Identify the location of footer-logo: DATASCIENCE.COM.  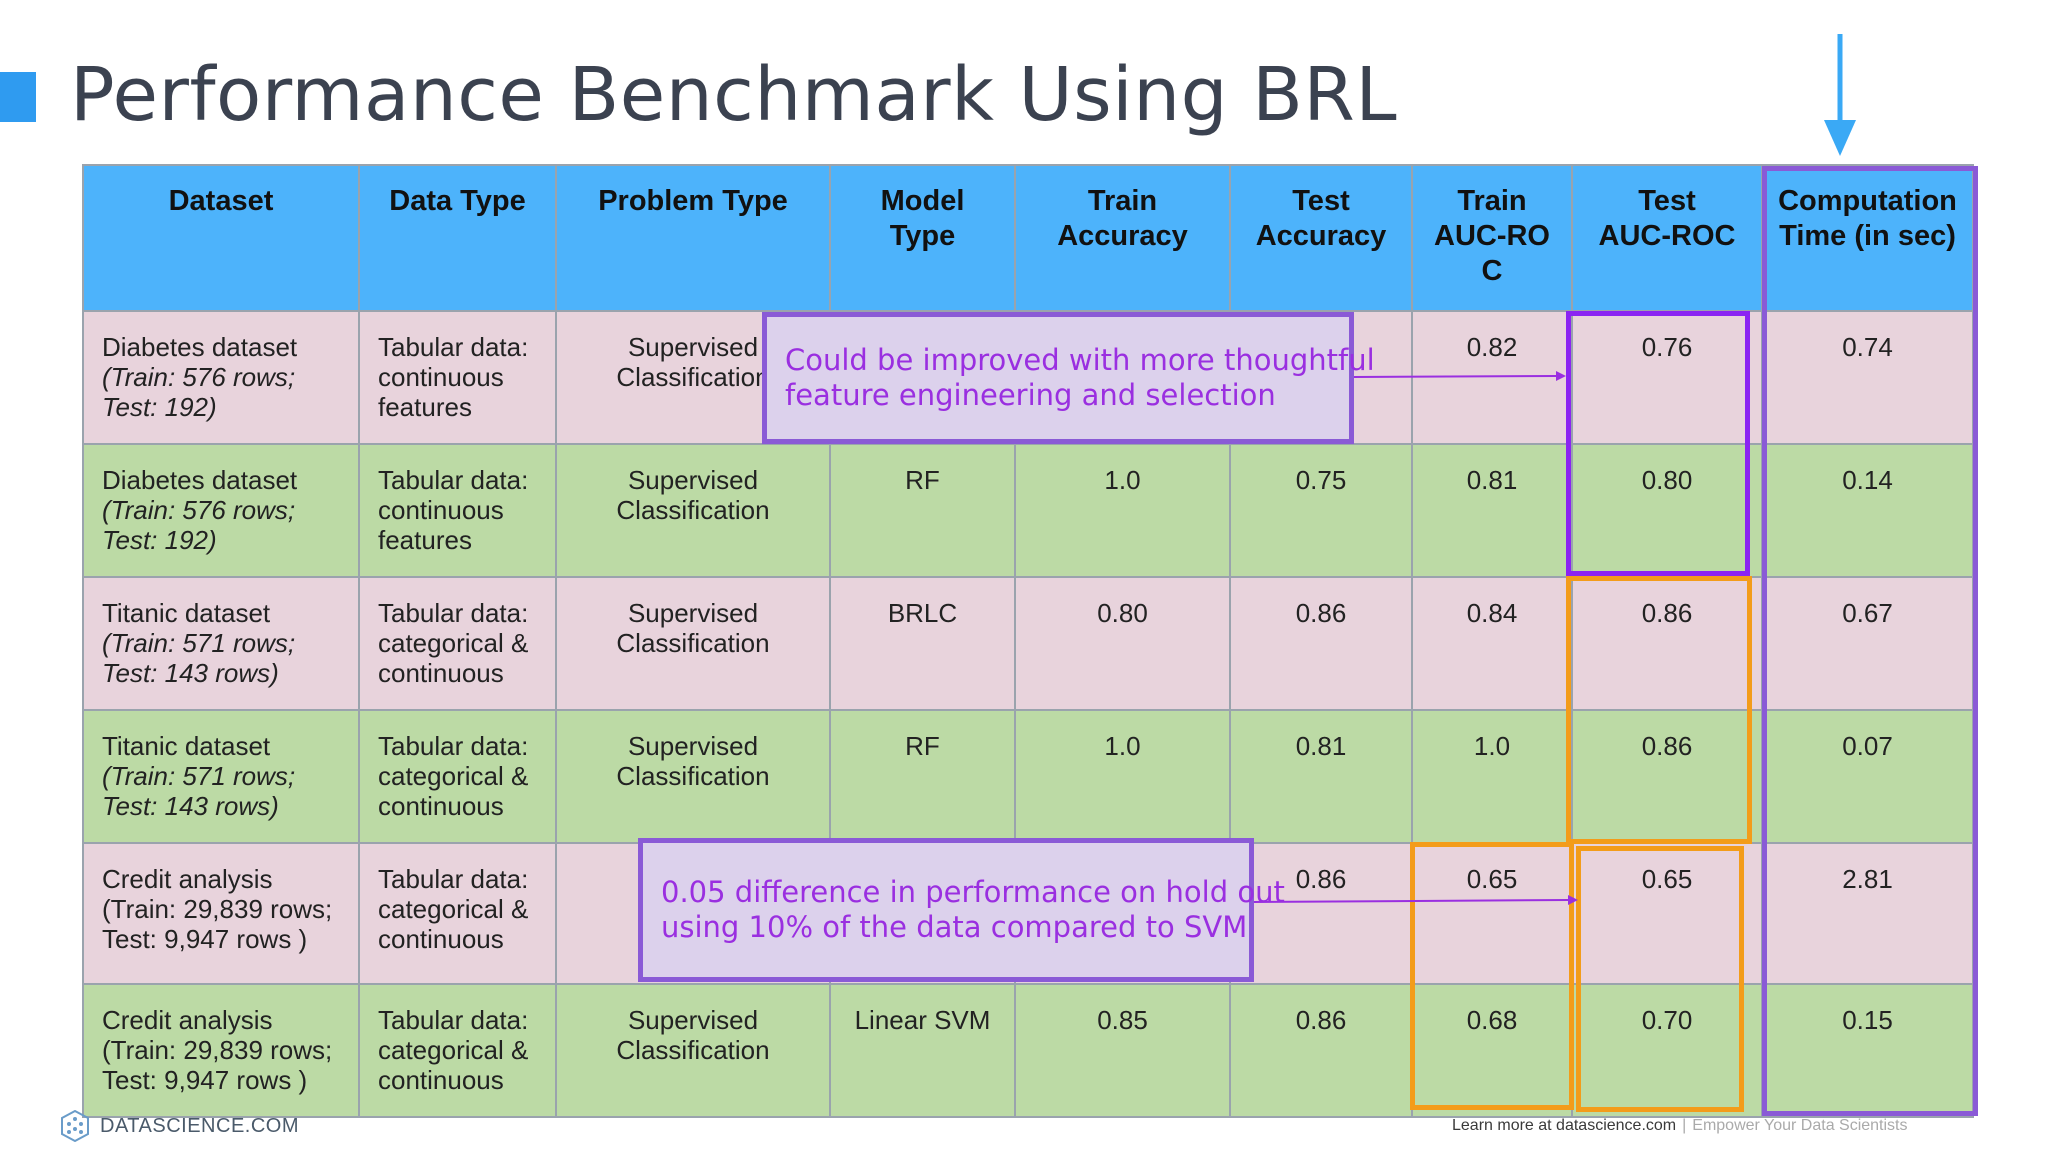
(179, 1126).